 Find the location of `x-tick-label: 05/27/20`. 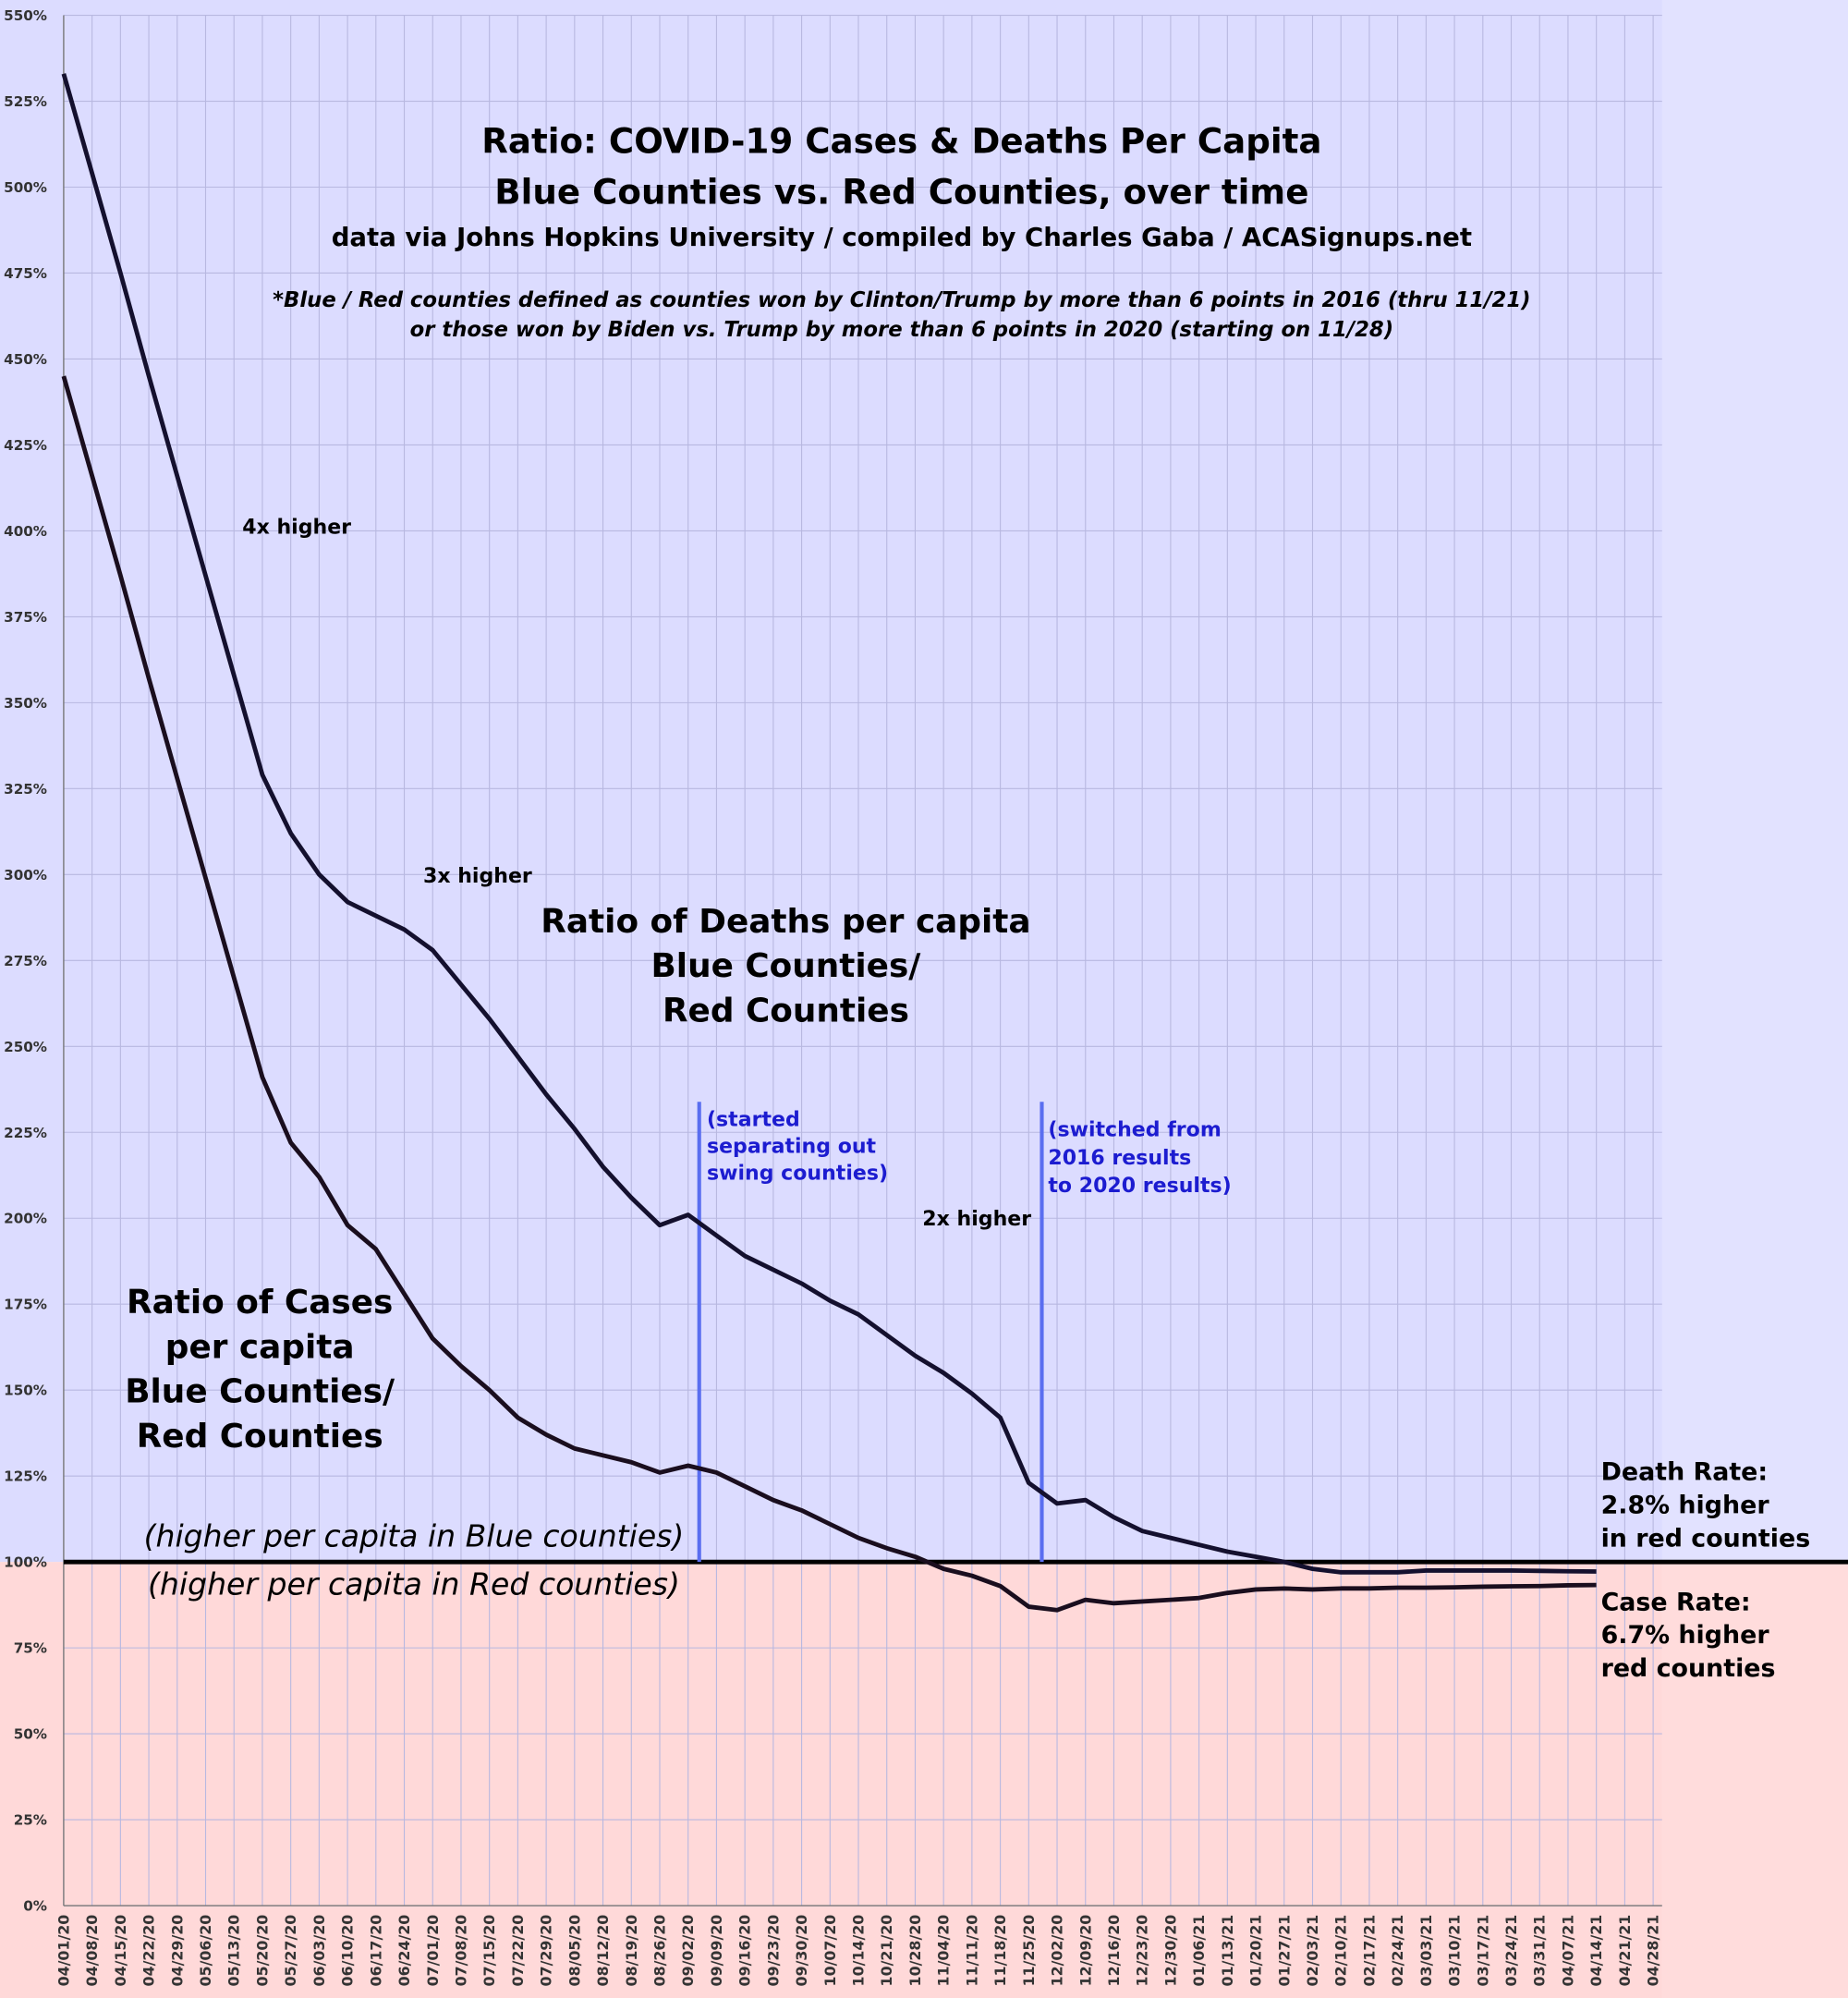

x-tick-label: 05/27/20 is located at coordinates (290, 1951).